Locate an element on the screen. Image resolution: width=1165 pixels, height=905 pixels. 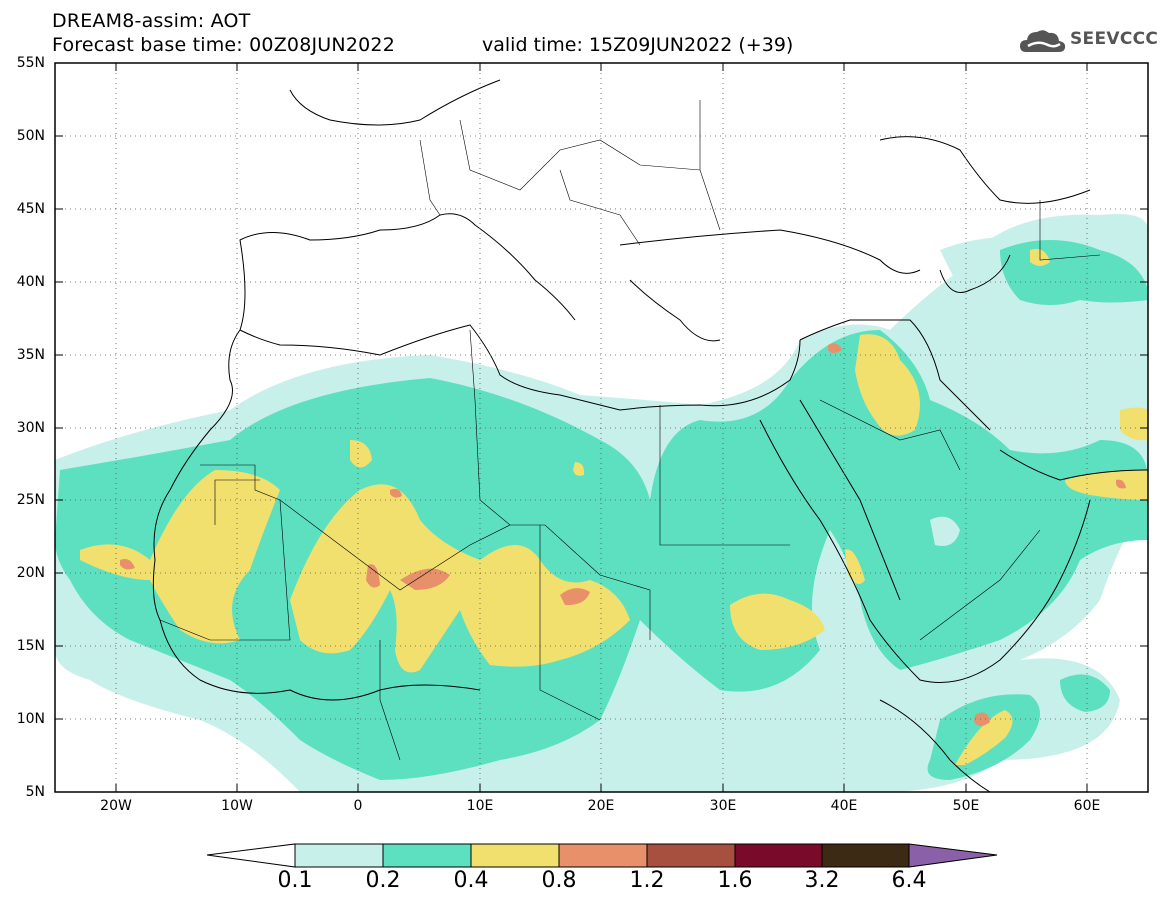
lon-label: 10E is located at coordinates (480, 806).